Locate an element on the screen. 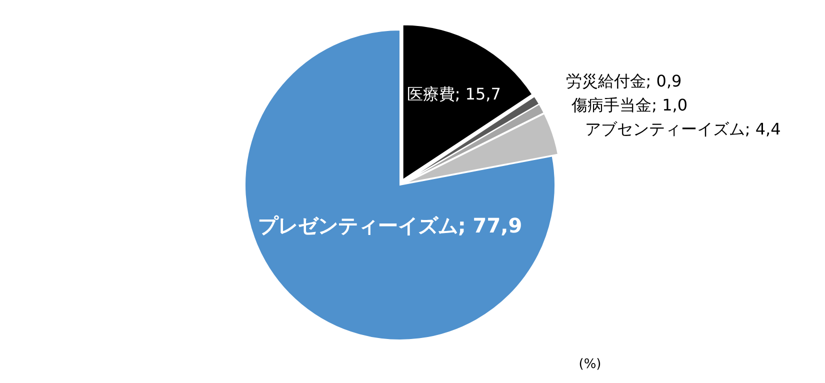 Image resolution: width=825 pixels, height=383 pixels. slice-label: アブセンティーイズム; 4,4 is located at coordinates (682, 129).